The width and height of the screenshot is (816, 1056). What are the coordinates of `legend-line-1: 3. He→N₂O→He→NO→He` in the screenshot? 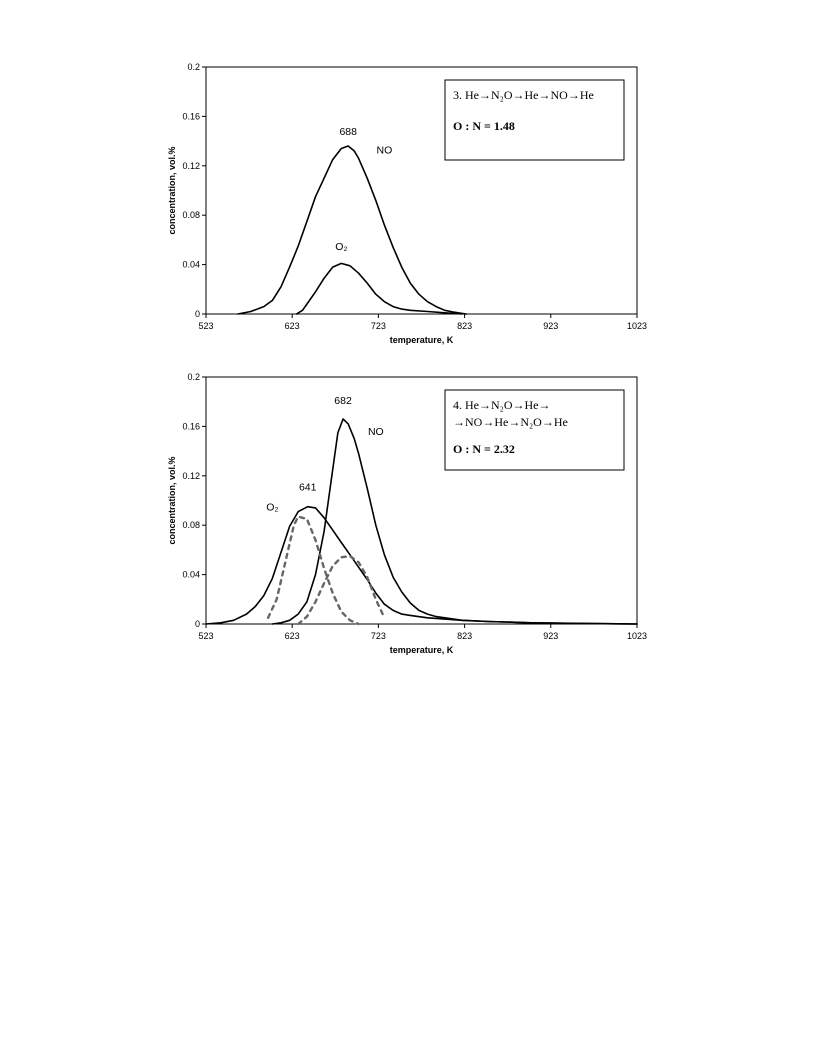 It's located at (523, 95).